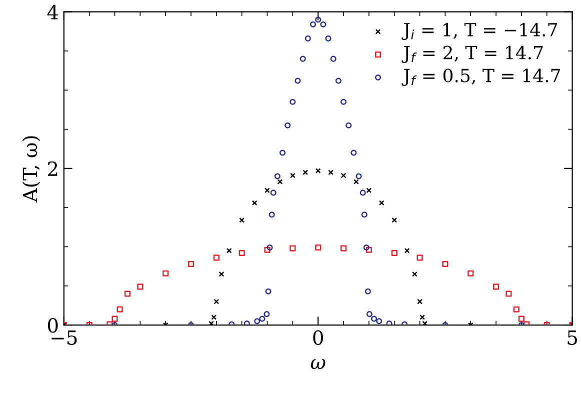 This screenshot has width=581, height=394. What do you see at coordinates (479, 31) in the screenshot?
I see `legend-label: J$_{i}$ = 1, T = −14.7` at bounding box center [479, 31].